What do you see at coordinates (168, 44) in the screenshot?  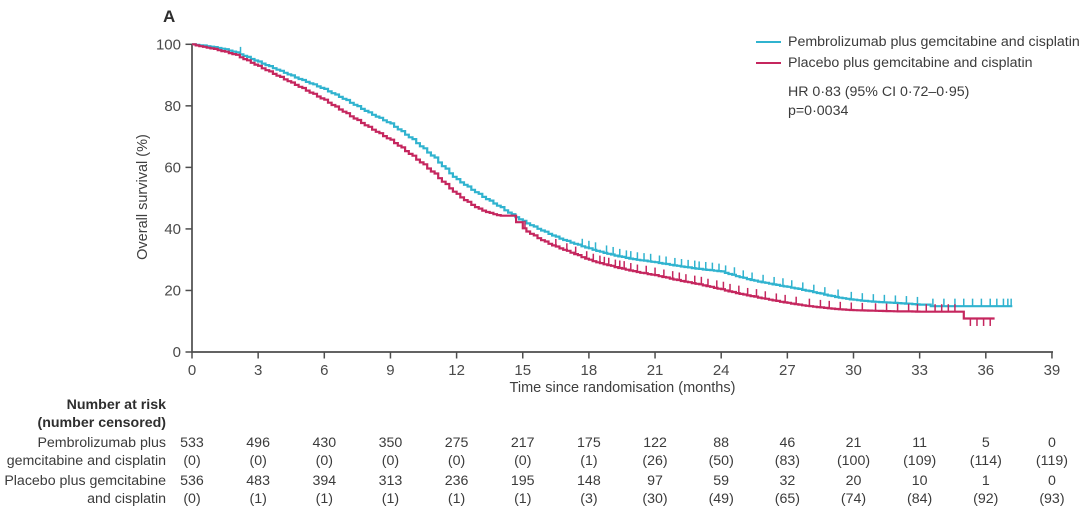 I see `y-tick-label: 100` at bounding box center [168, 44].